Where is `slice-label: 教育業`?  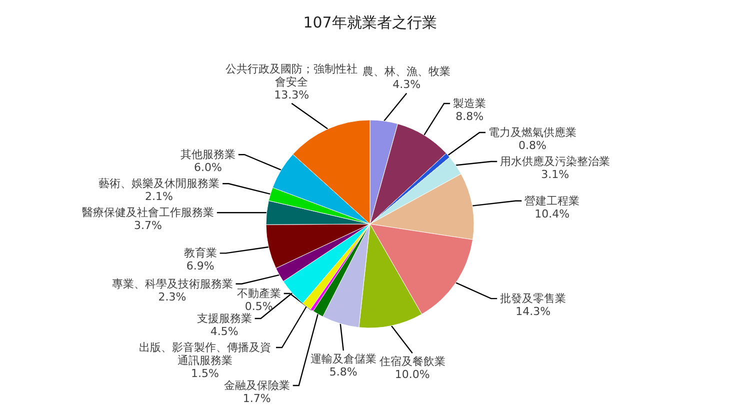
slice-label: 教育業 is located at coordinates (200, 253).